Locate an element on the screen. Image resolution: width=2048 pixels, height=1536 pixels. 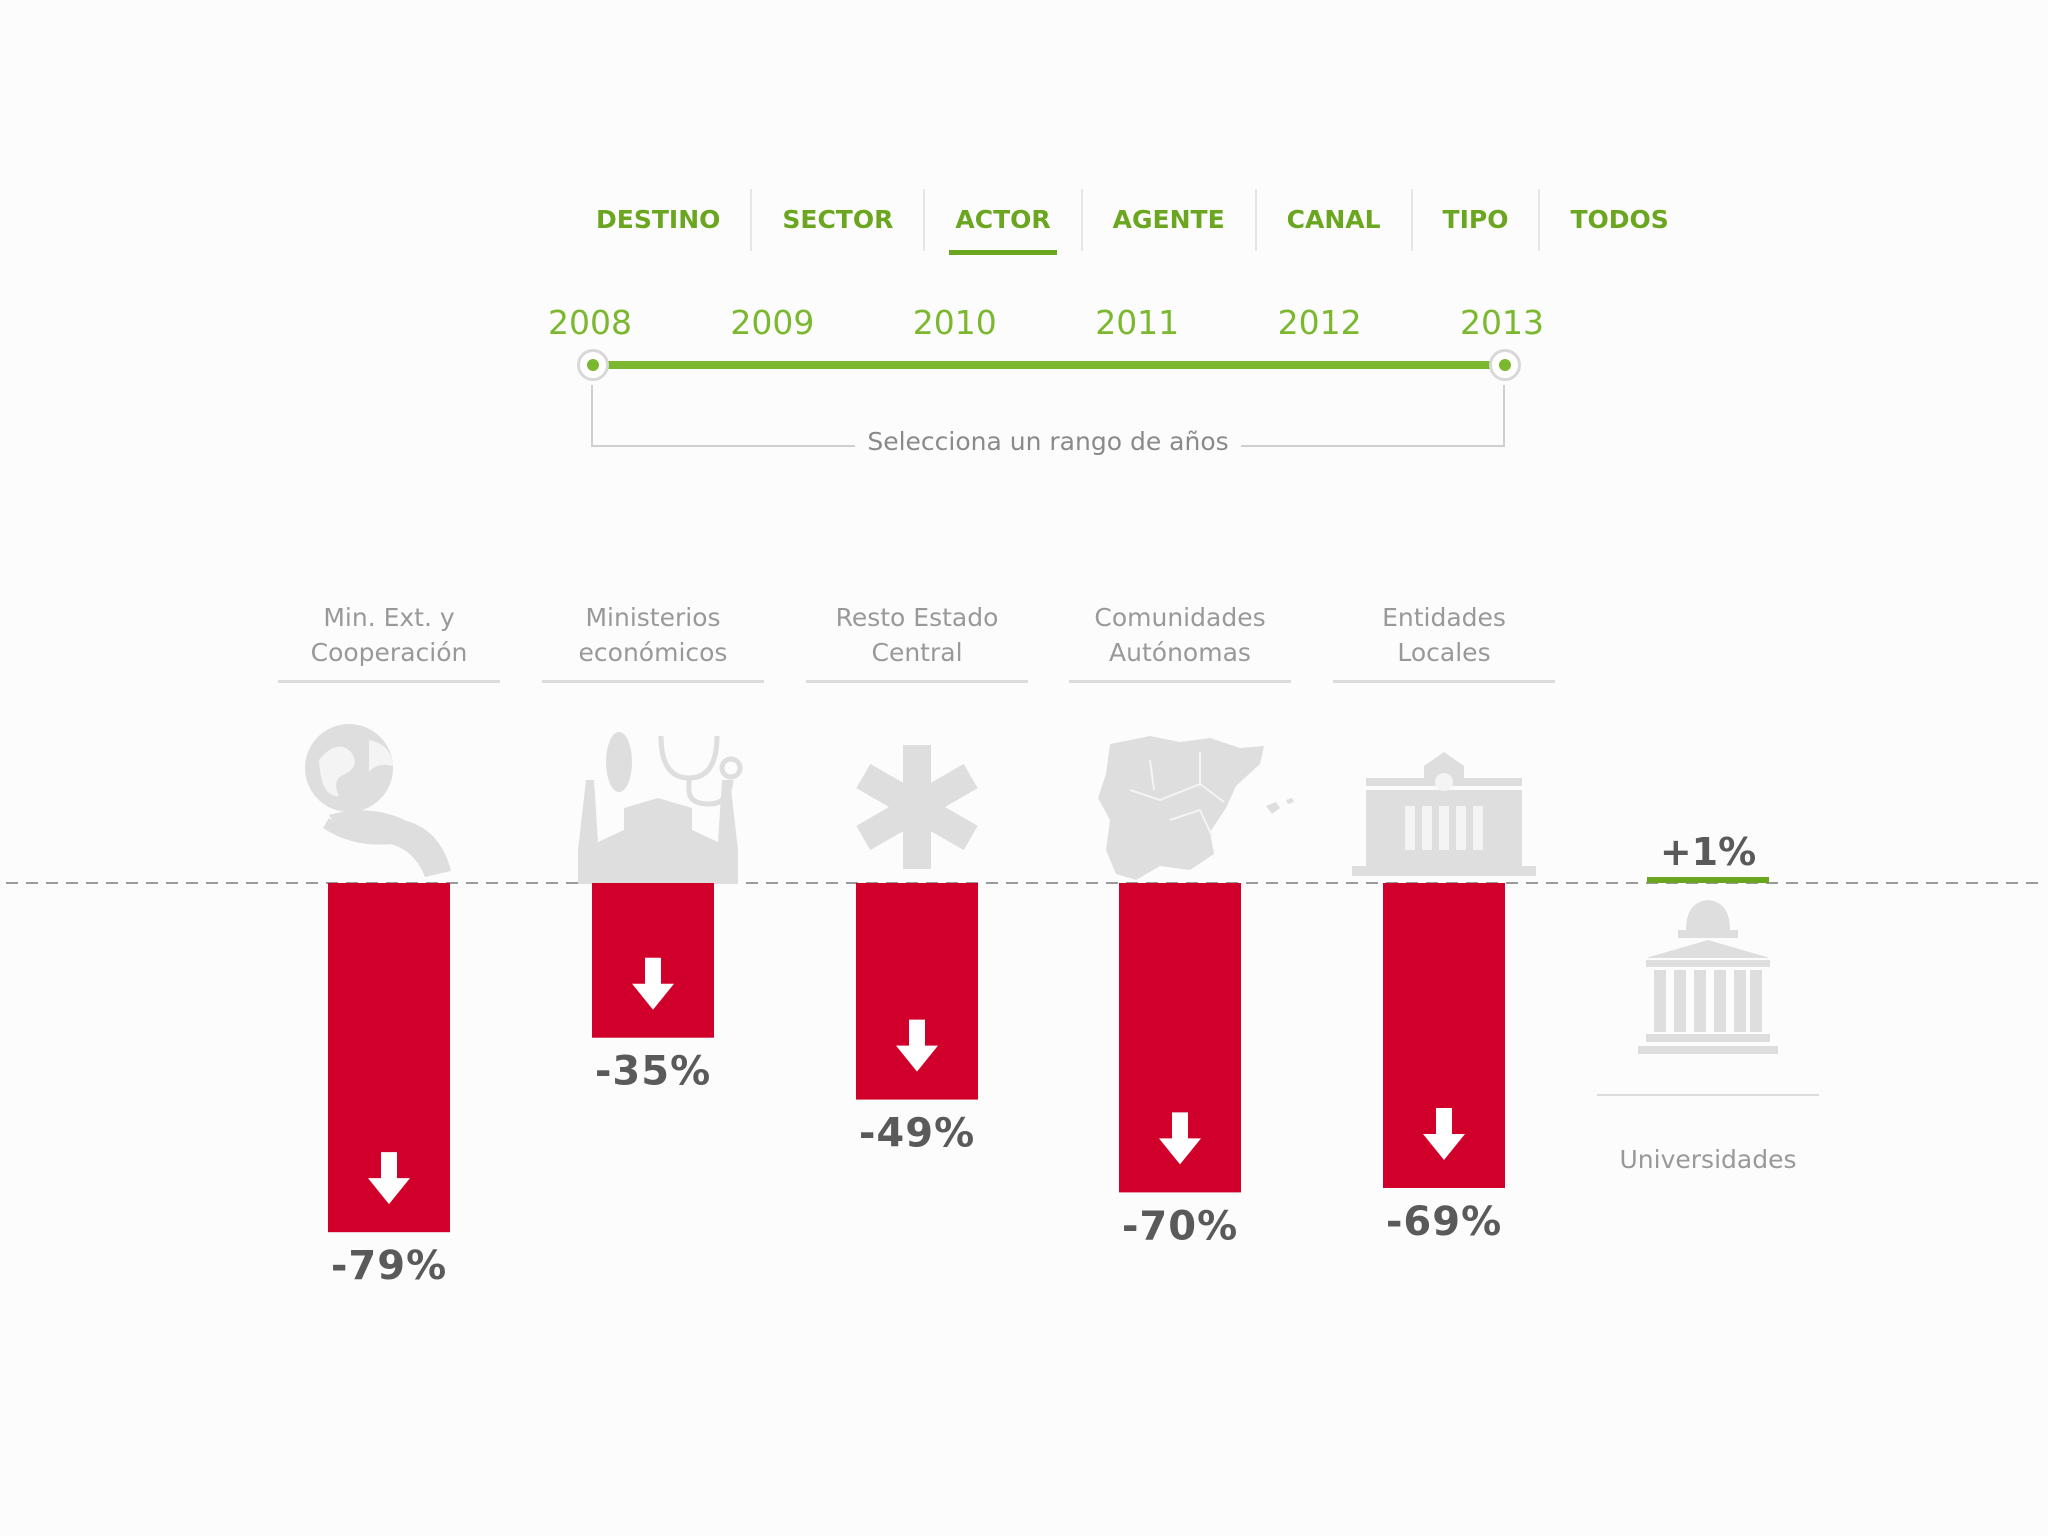
tab-todos: TODOS is located at coordinates (1618, 220).